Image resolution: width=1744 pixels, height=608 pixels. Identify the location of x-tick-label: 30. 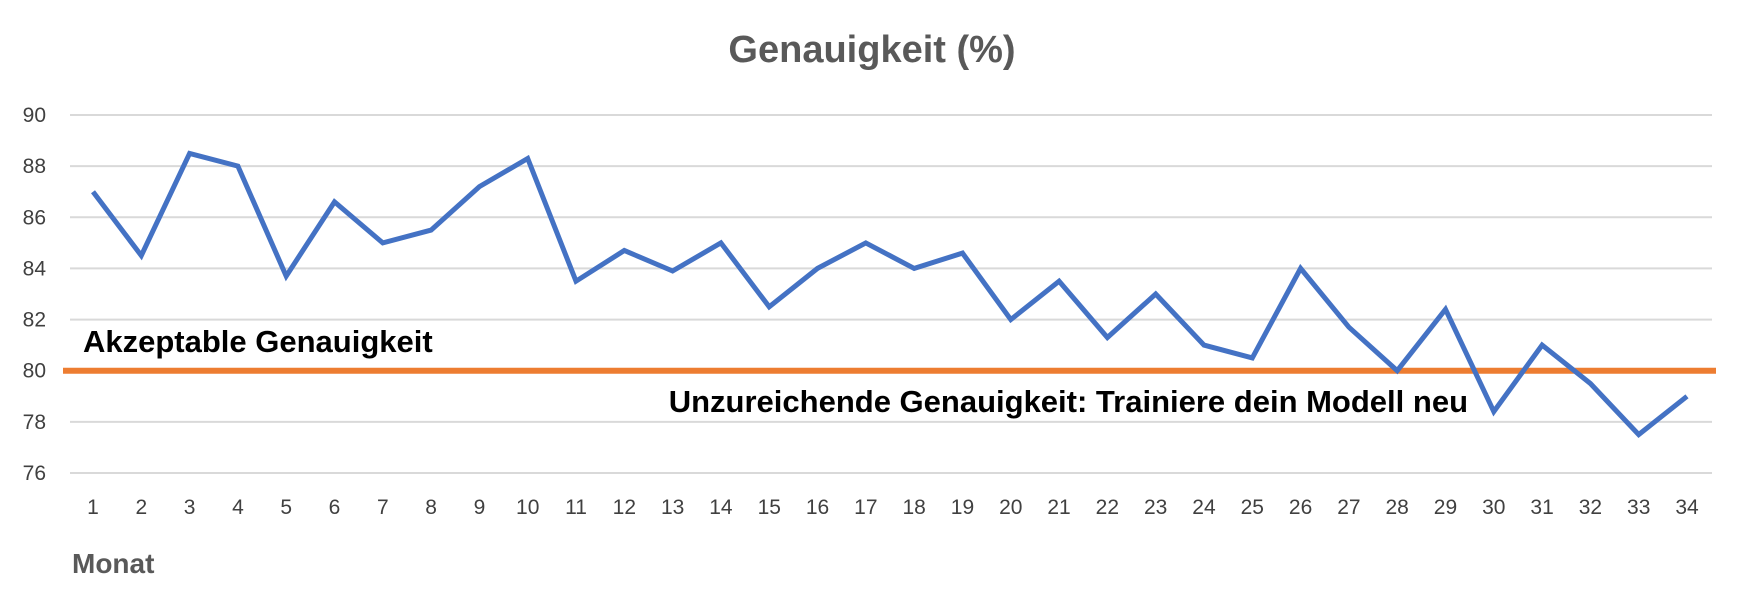
(1493, 507).